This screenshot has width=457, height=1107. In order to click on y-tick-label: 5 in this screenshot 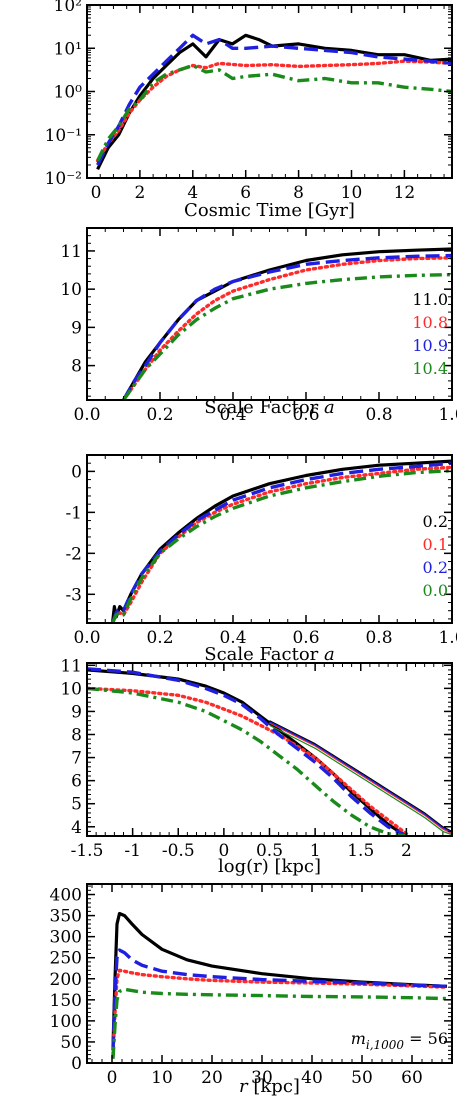, I will do `click(76, 805)`.